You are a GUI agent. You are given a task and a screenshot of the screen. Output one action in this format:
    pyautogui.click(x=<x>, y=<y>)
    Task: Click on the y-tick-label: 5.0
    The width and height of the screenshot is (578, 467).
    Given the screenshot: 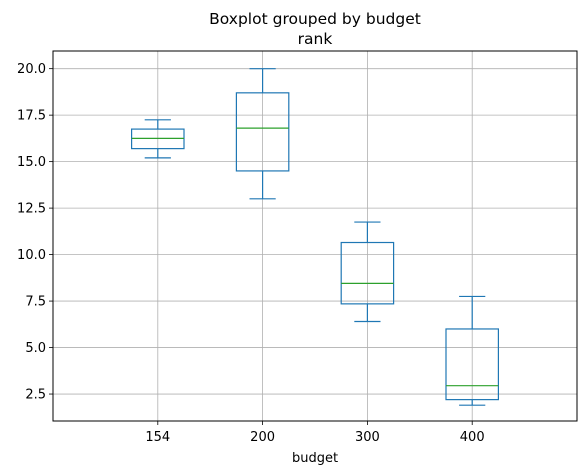 What is the action you would take?
    pyautogui.click(x=35, y=348)
    